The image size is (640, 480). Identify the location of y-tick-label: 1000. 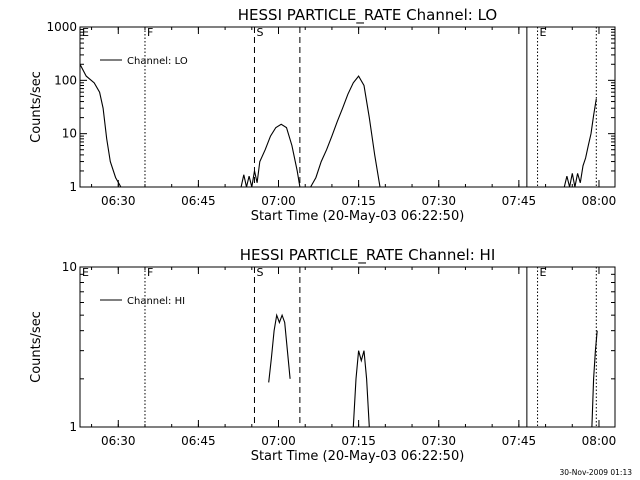
(61, 27).